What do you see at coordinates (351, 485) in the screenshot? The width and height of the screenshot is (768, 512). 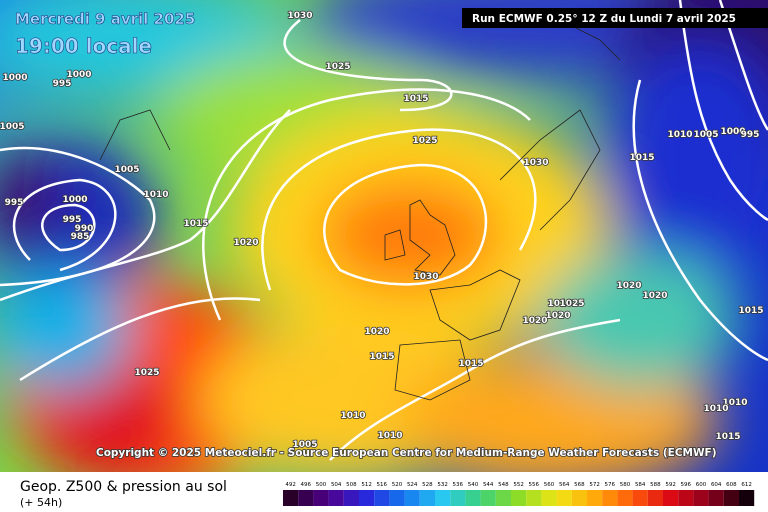 I see `colorbar-label: 508` at bounding box center [351, 485].